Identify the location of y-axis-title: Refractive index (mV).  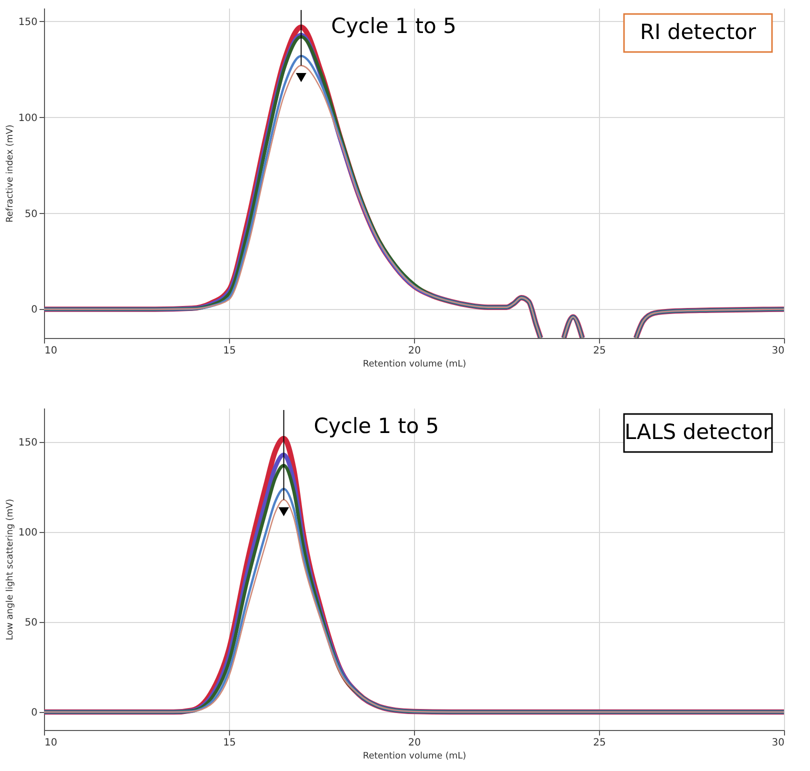
(10, 173).